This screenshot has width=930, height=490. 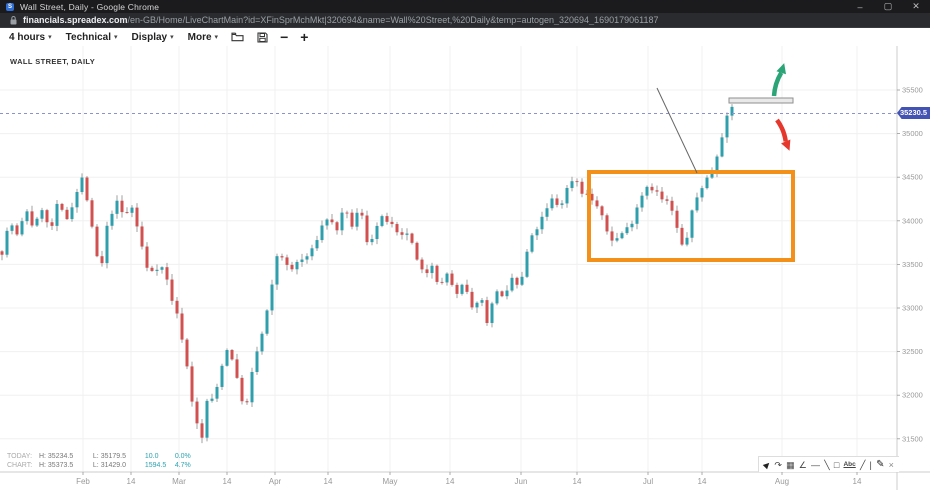 I want to click on drawing-tools-palette: ▶ ↷ ▦ ∠ — ╲ □ Abc ╱ | ✎ ×, so click(x=828, y=464).